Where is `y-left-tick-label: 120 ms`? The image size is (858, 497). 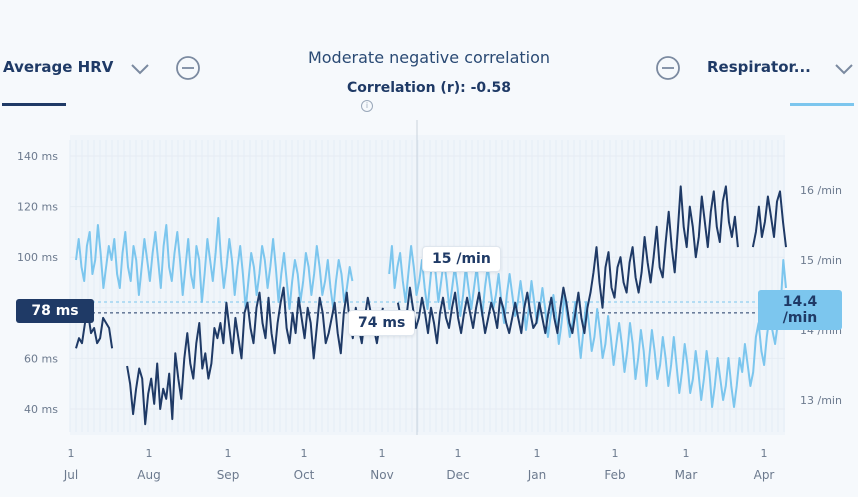 y-left-tick-label: 120 ms is located at coordinates (37, 207).